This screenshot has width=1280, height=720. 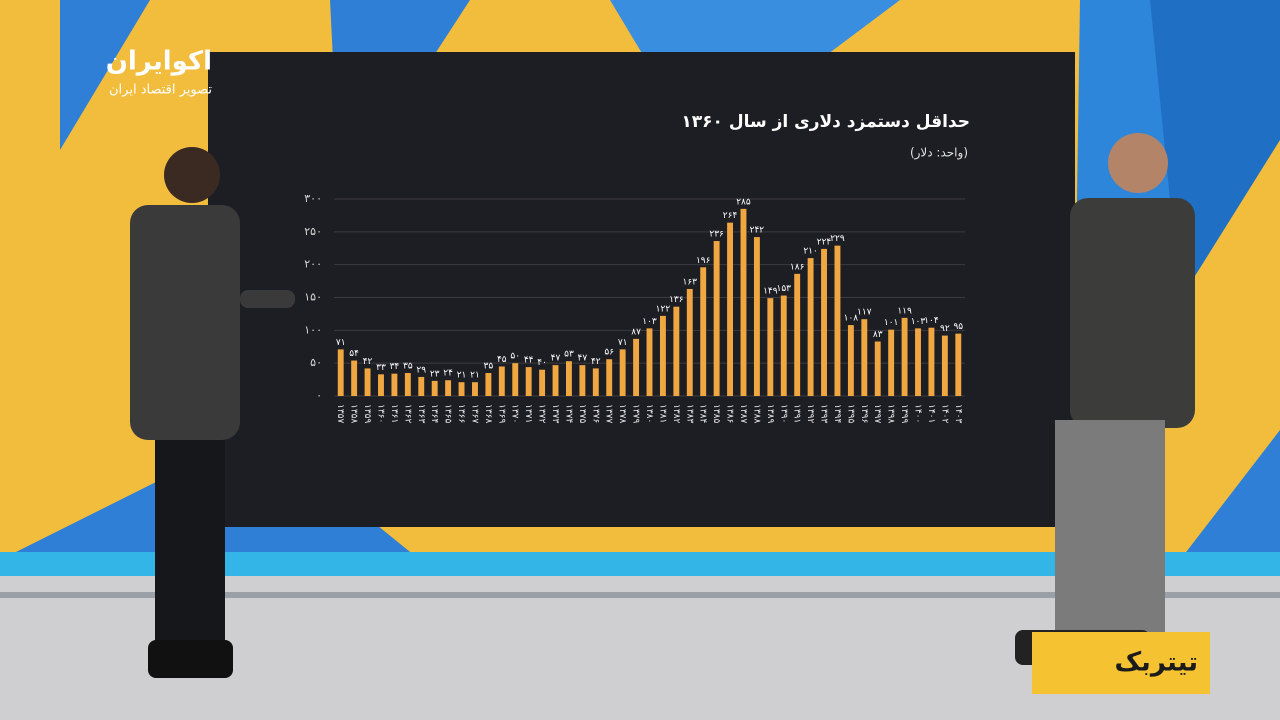 I want to click on x-tick-label: ۱۳۷۸, so click(x=622, y=414).